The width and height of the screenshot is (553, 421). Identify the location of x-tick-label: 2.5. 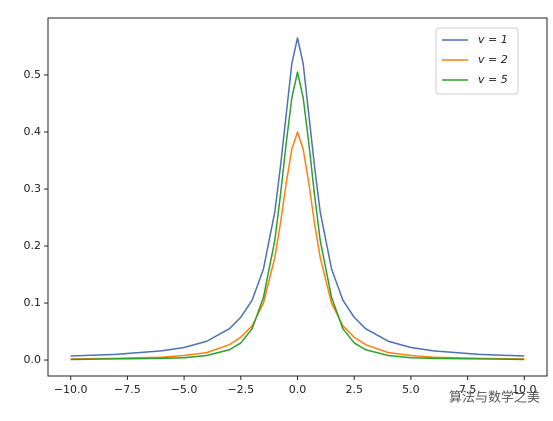
(354, 389).